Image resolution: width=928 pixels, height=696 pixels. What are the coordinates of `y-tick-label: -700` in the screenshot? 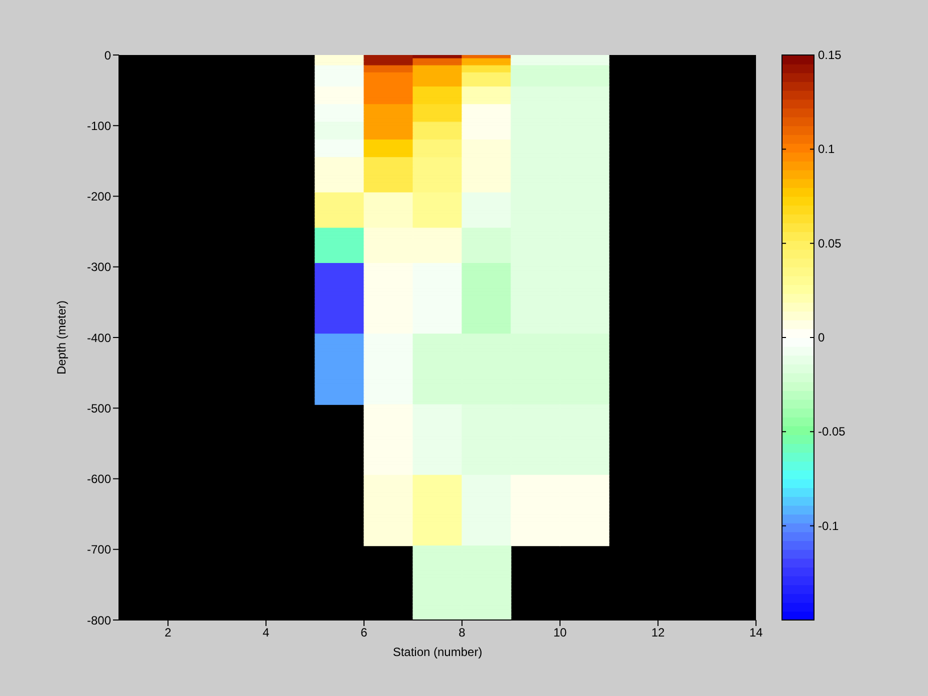 It's located at (99, 549).